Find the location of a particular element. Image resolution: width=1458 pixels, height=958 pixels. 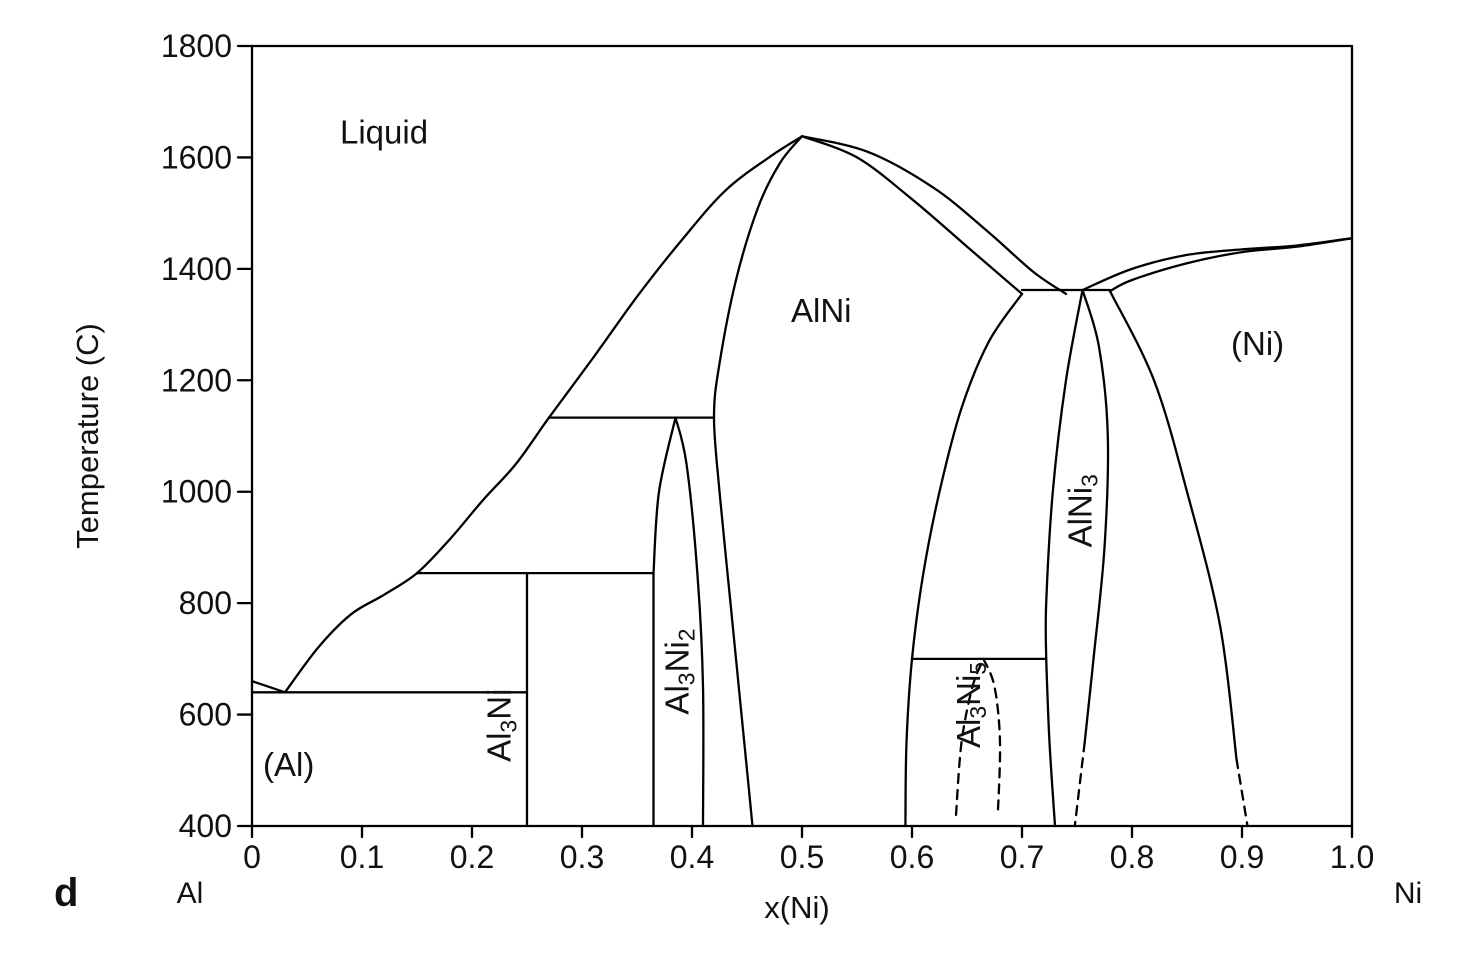

region-label-al: (Al) is located at coordinates (288, 764).